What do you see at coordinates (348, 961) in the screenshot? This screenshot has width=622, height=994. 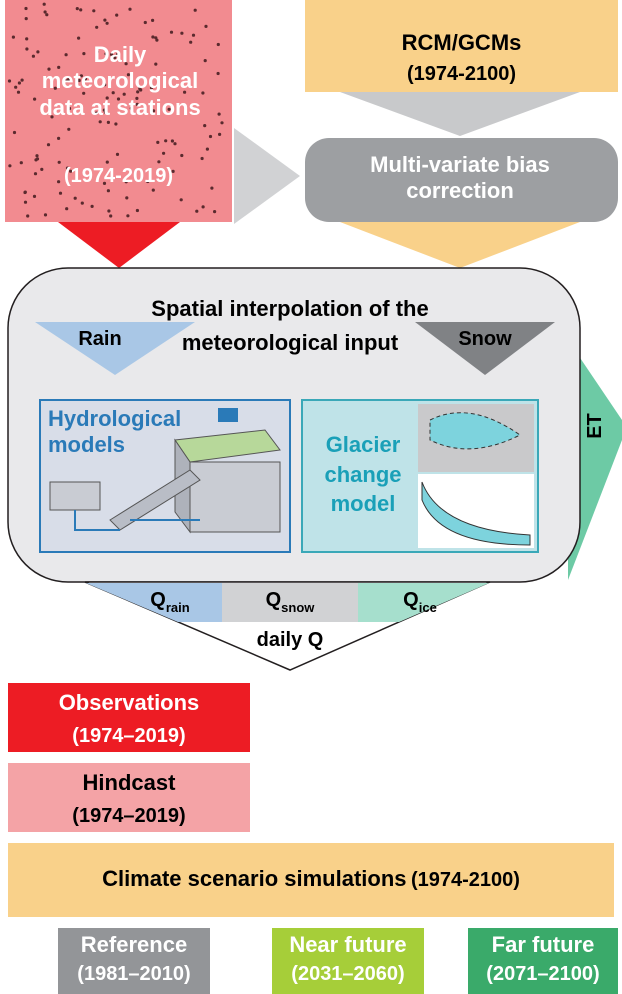 I see `near-future-box` at bounding box center [348, 961].